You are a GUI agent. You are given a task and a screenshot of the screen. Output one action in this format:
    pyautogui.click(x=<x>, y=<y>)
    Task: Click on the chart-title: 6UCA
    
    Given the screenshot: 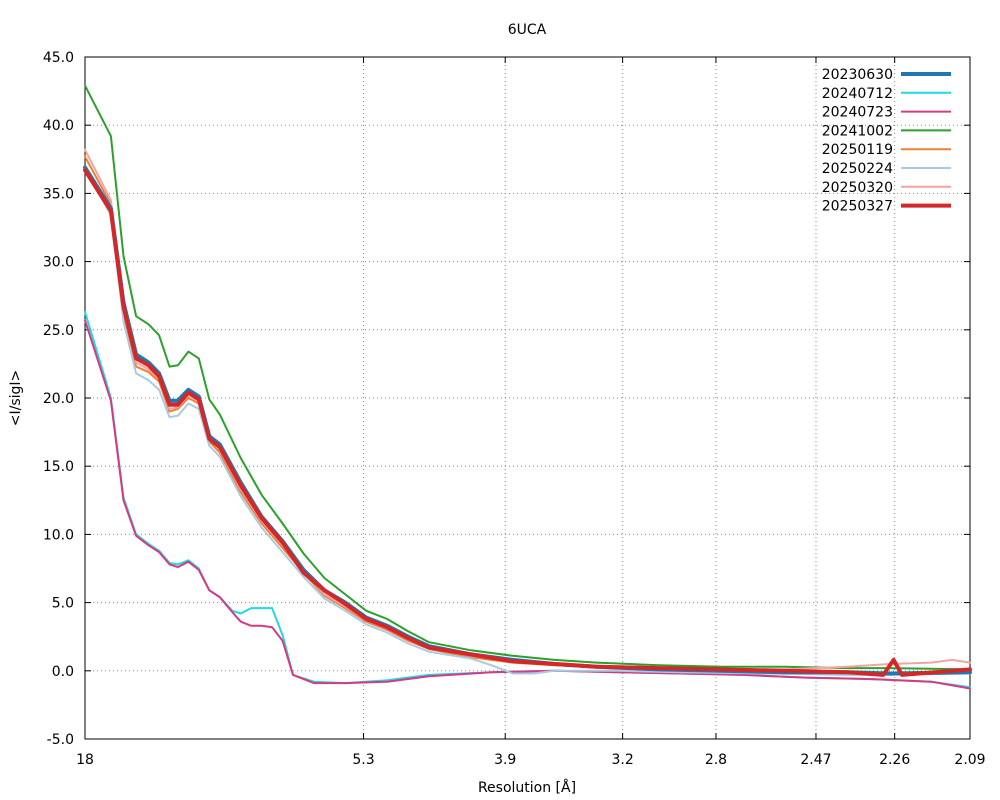 What is the action you would take?
    pyautogui.click(x=527, y=30)
    